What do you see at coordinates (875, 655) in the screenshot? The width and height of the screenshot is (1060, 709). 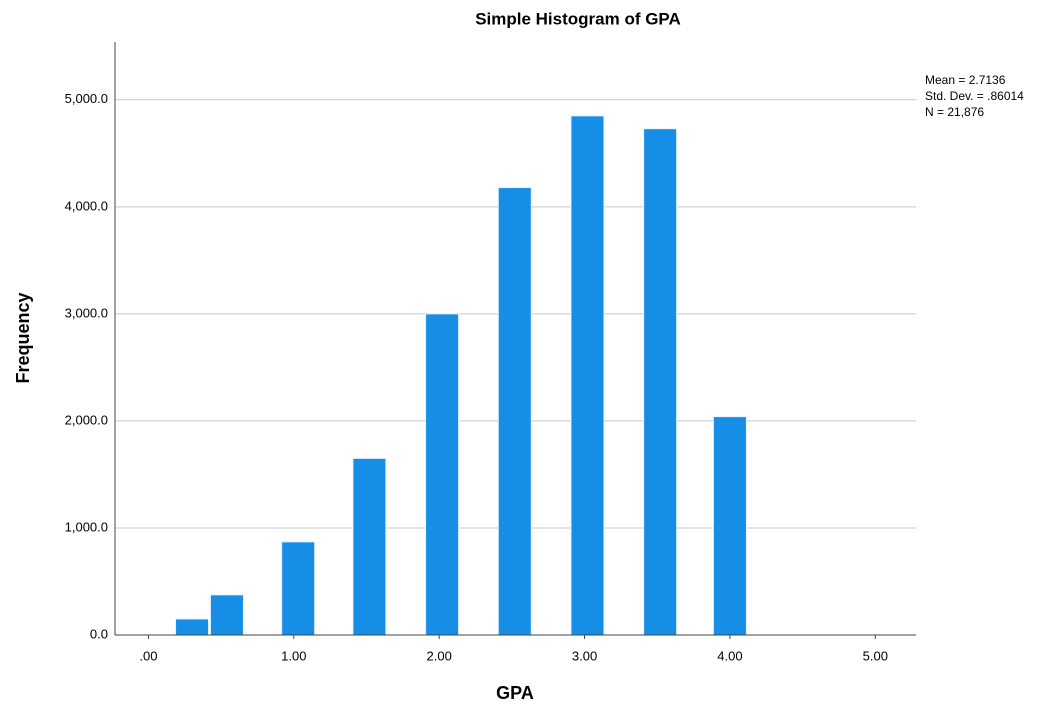 I see `x-tick-label: 5.00` at bounding box center [875, 655].